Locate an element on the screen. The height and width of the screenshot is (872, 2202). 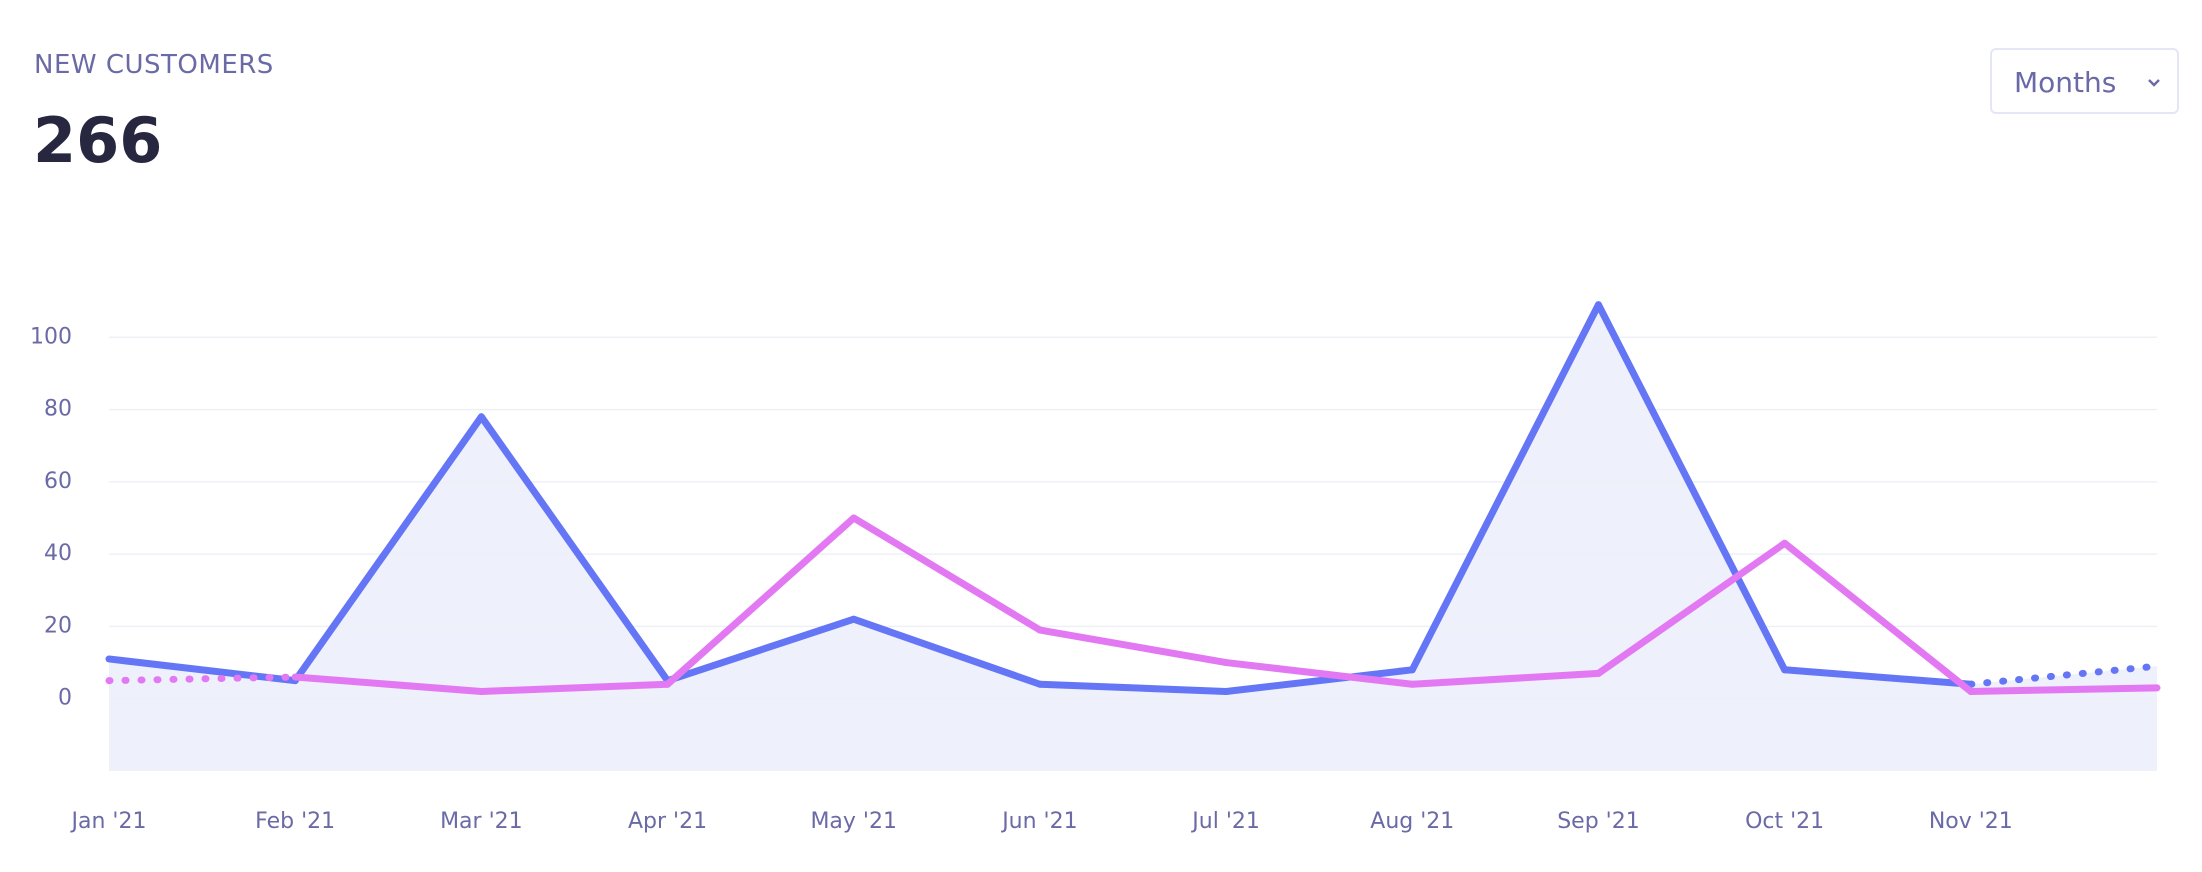
y-tick-label: 60 is located at coordinates (58, 481).